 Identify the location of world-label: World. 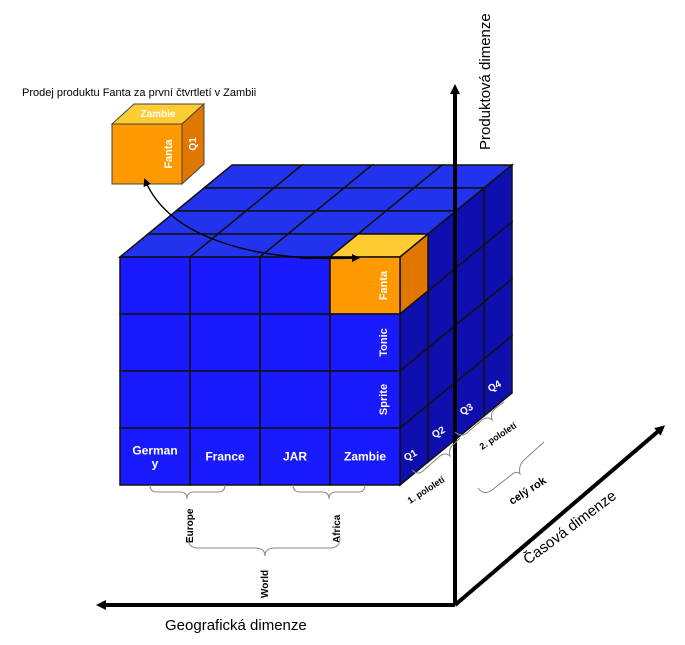
(265, 584).